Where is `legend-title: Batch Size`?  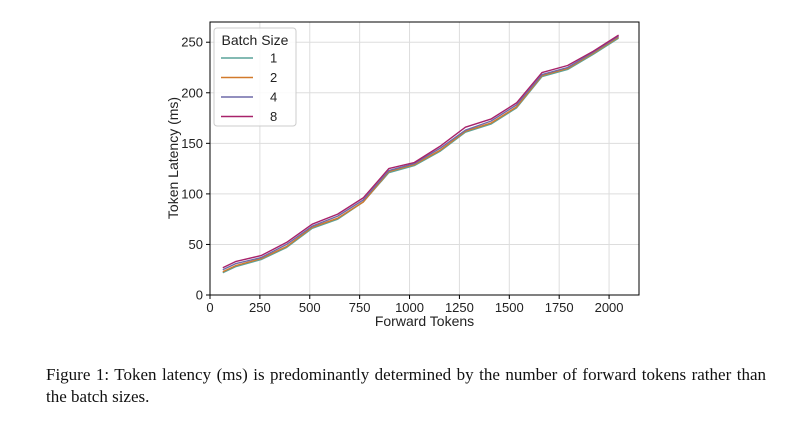
legend-title: Batch Size is located at coordinates (255, 40).